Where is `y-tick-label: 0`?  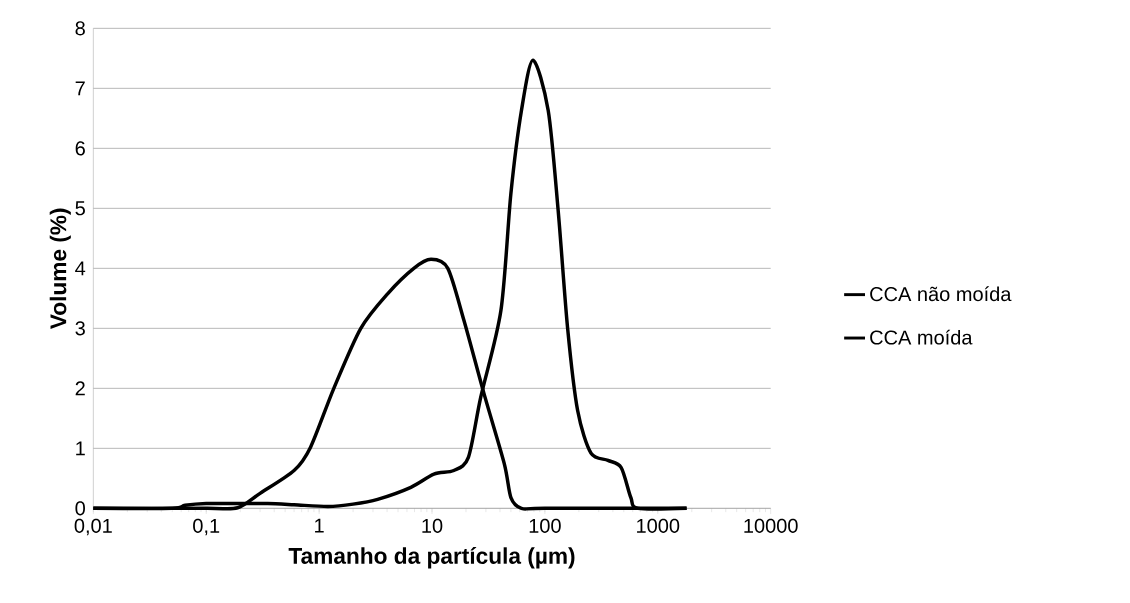 y-tick-label: 0 is located at coordinates (80, 508).